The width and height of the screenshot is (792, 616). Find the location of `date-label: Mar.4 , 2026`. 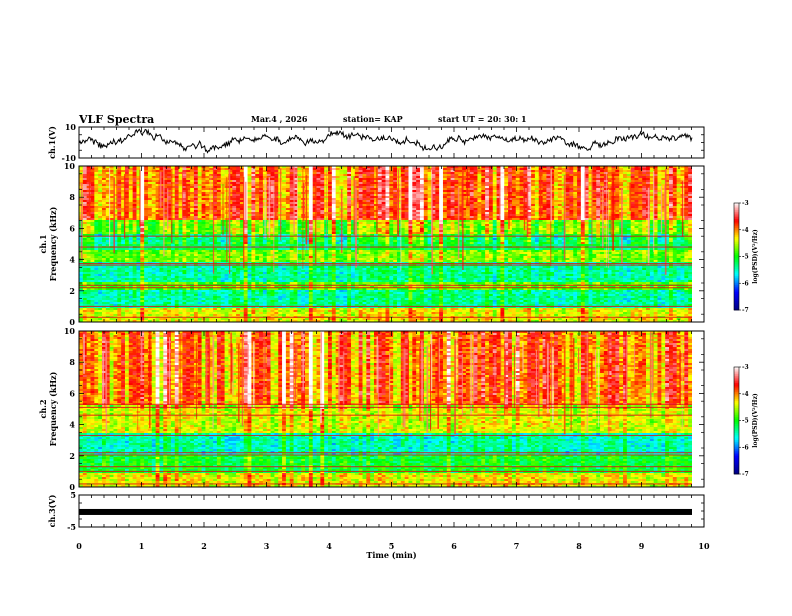

date-label: Mar.4 , 2026 is located at coordinates (279, 119).